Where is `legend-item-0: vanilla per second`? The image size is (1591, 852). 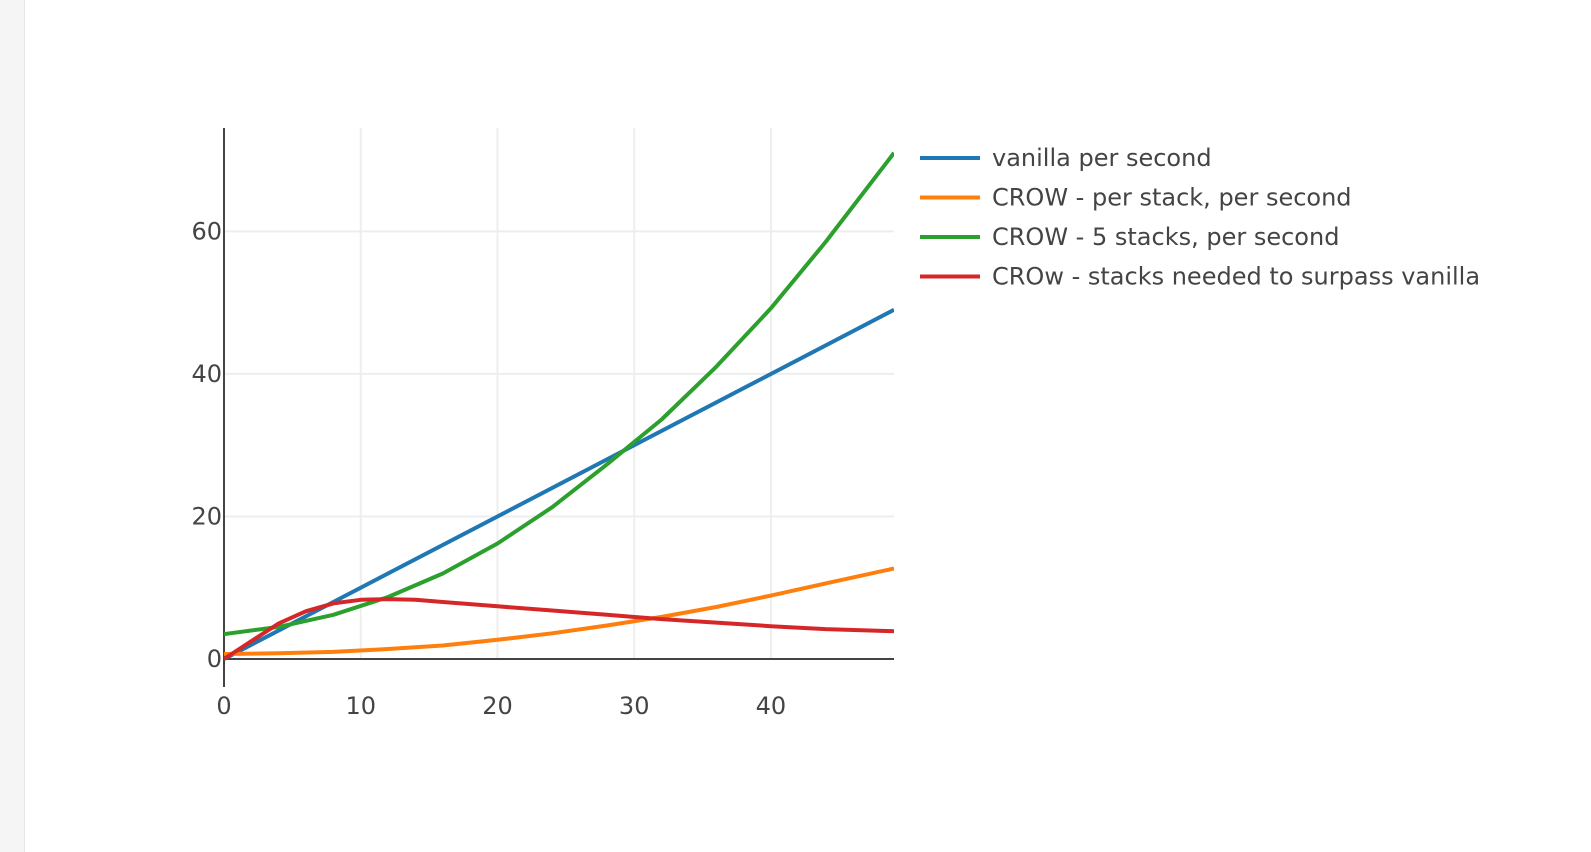
legend-item-0: vanilla per second is located at coordinates (1066, 158).